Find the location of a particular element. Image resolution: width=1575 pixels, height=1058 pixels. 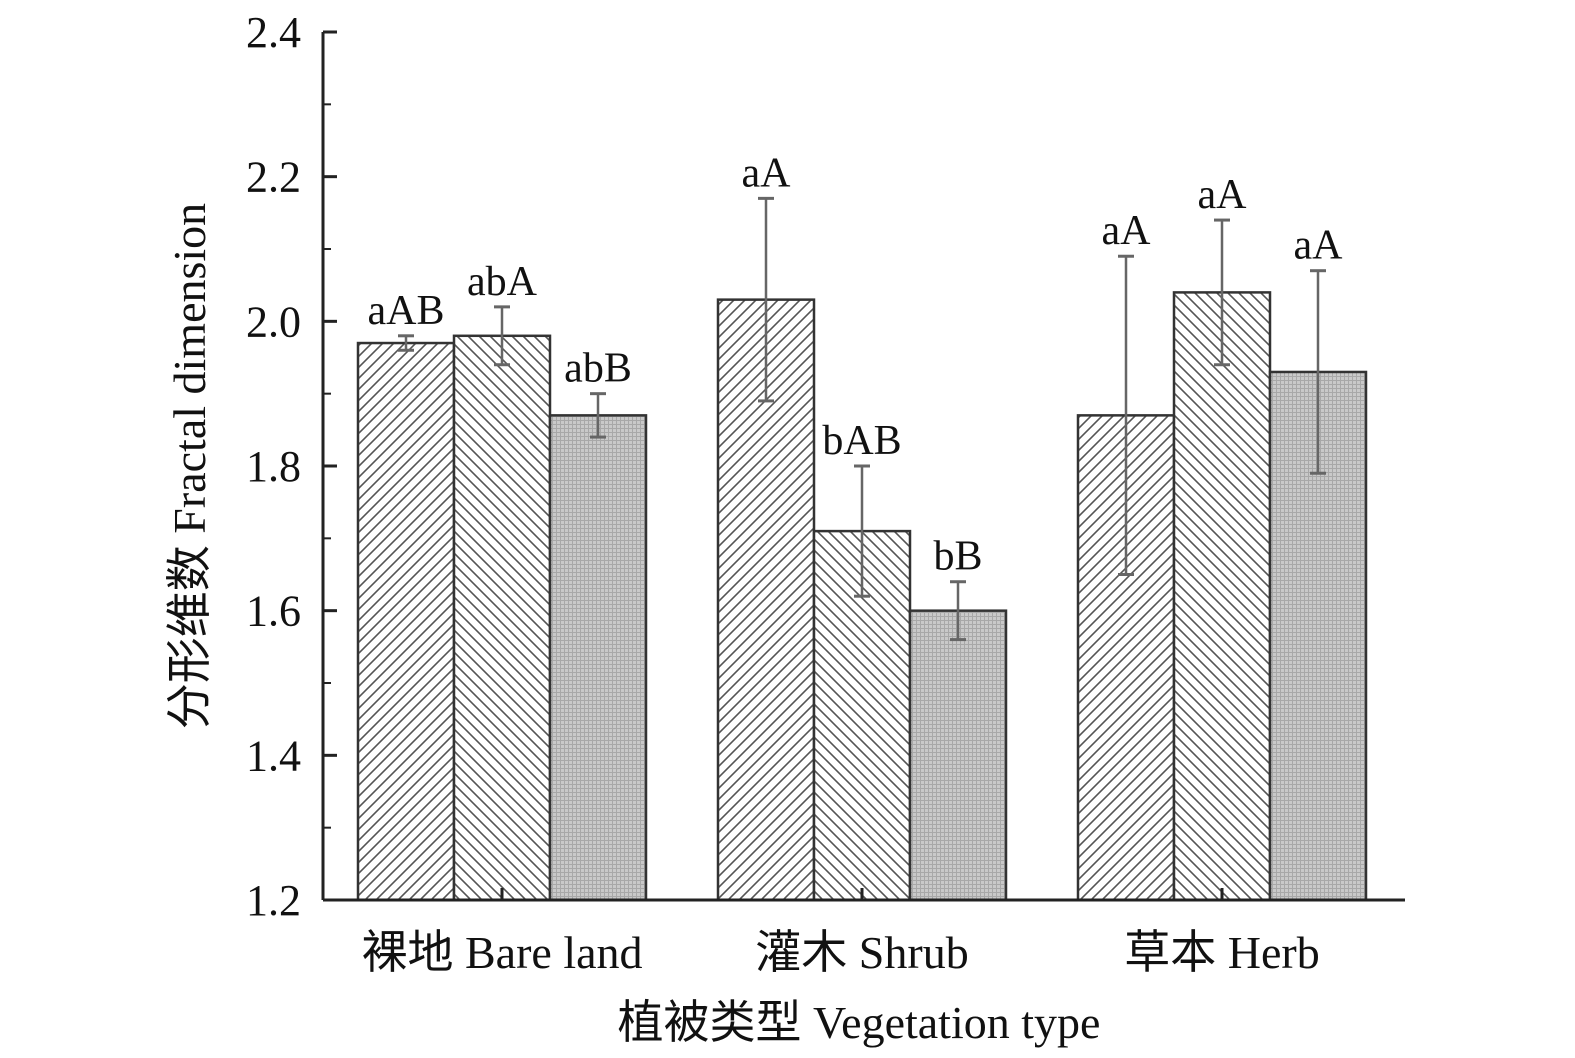

y-axis-title: 分形维数 Fractal dimension is located at coordinates (189, 466).